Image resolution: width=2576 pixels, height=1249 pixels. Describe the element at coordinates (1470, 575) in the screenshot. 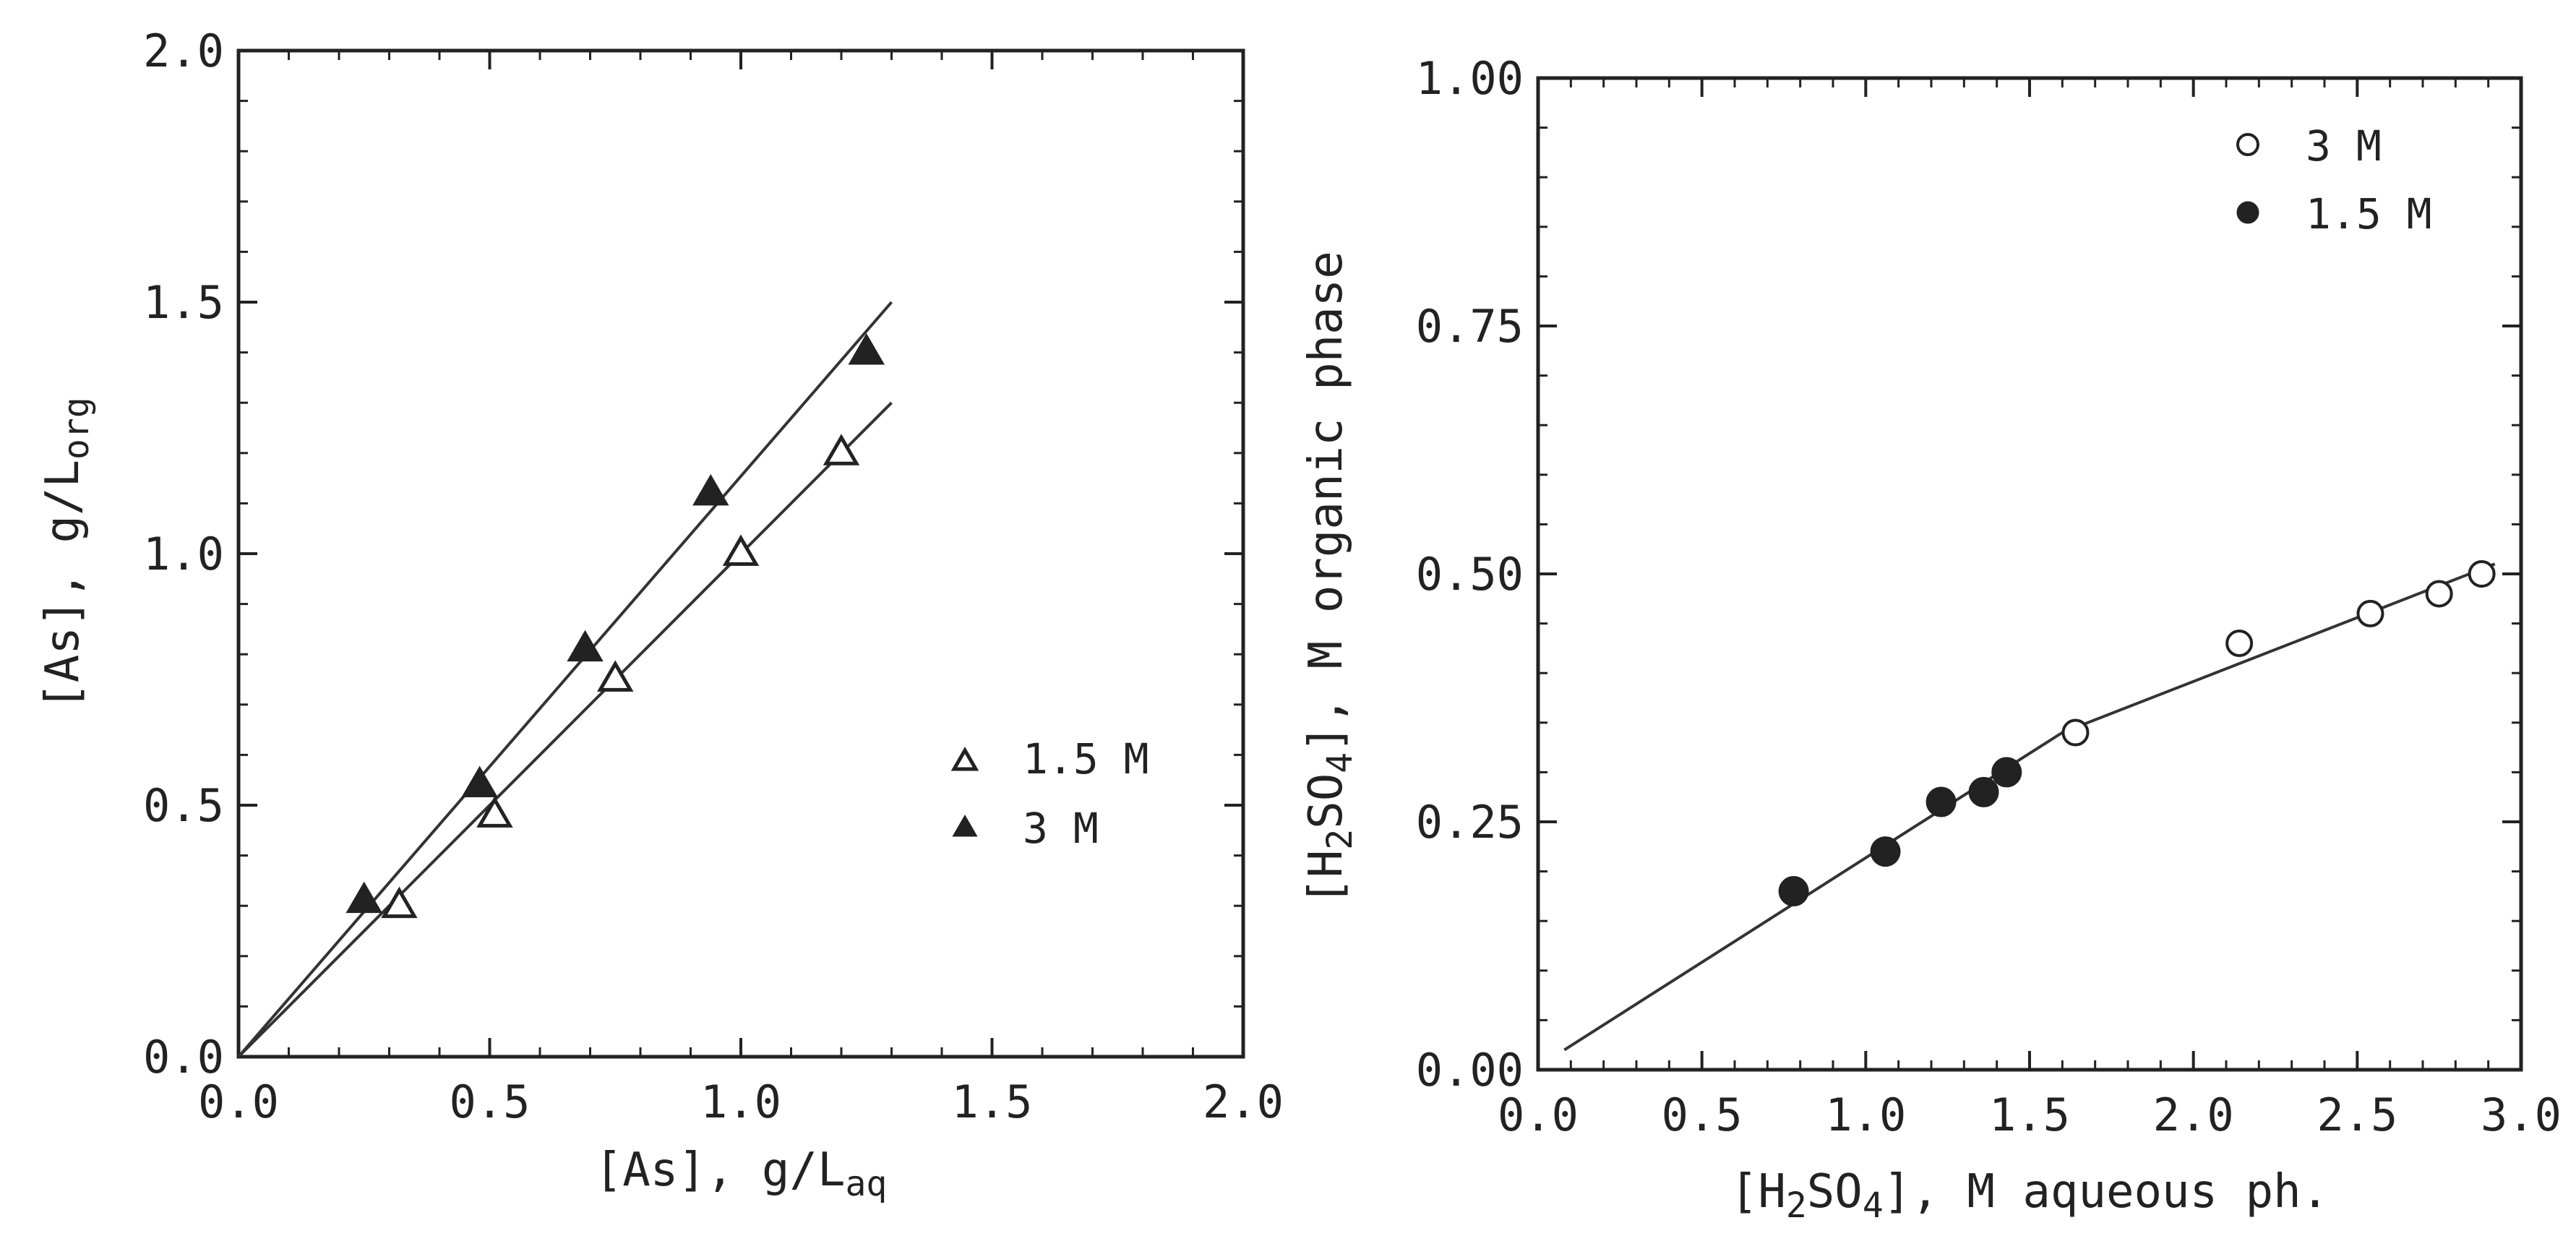

I see `y-tick-label: 0.50` at that location.